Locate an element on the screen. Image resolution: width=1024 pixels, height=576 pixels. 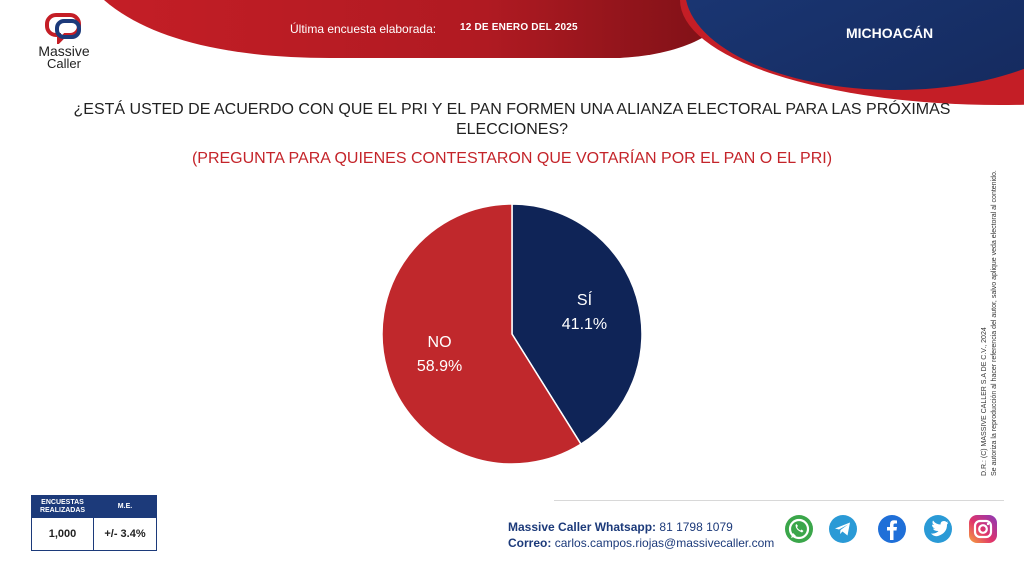
facebook-icon is located at coordinates (892, 529).